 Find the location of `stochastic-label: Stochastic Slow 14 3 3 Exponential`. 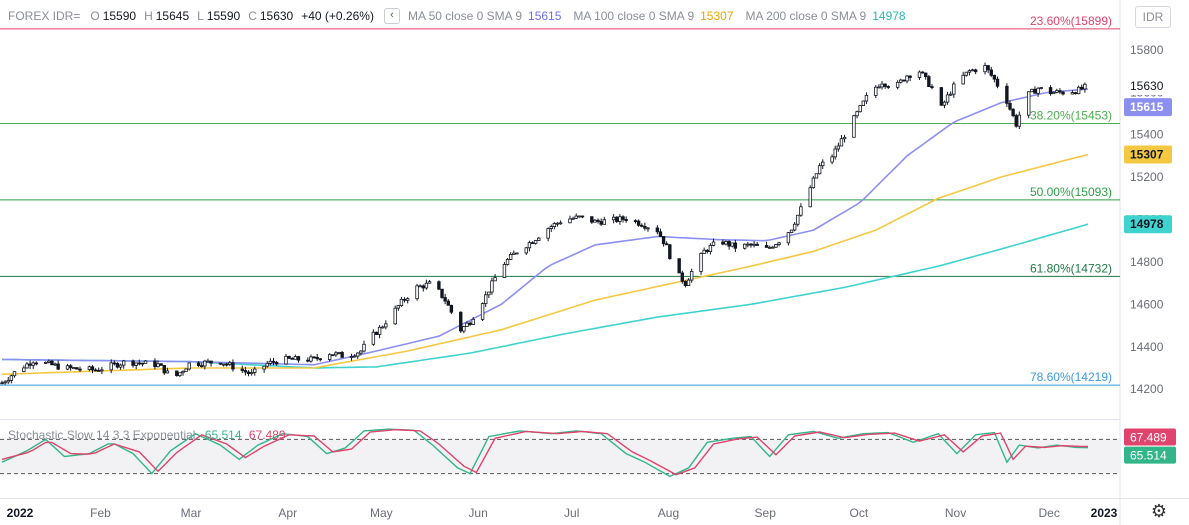

stochastic-label: Stochastic Slow 14 3 3 Exponential is located at coordinates (102, 435).